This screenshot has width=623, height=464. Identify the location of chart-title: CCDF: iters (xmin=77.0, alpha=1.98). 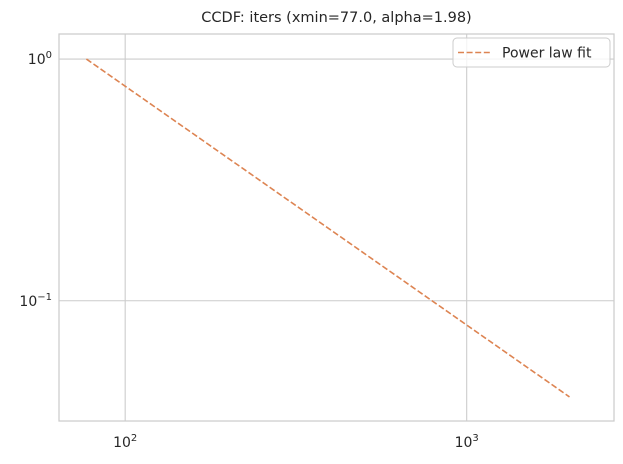
(336, 18).